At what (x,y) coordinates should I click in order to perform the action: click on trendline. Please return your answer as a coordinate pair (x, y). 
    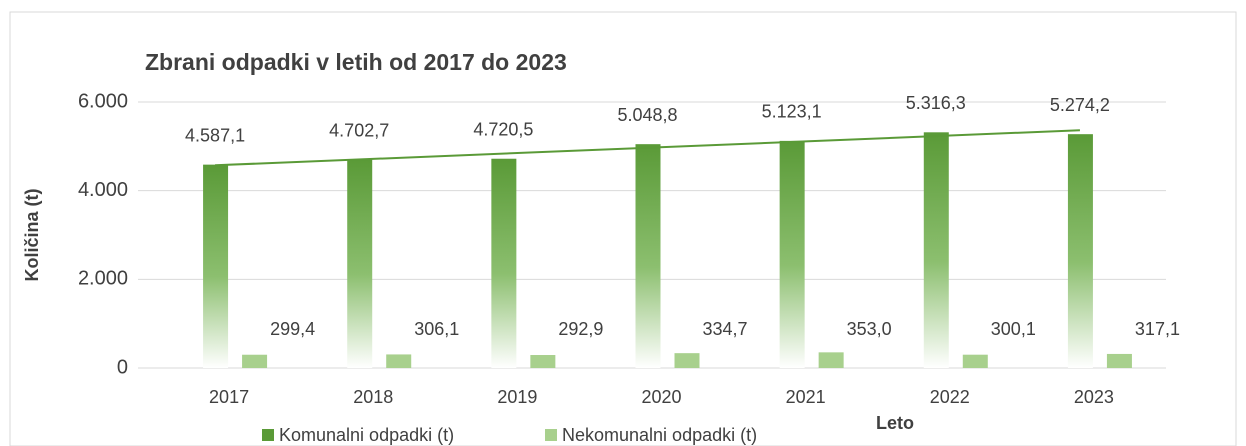
    Looking at the image, I should click on (647, 148).